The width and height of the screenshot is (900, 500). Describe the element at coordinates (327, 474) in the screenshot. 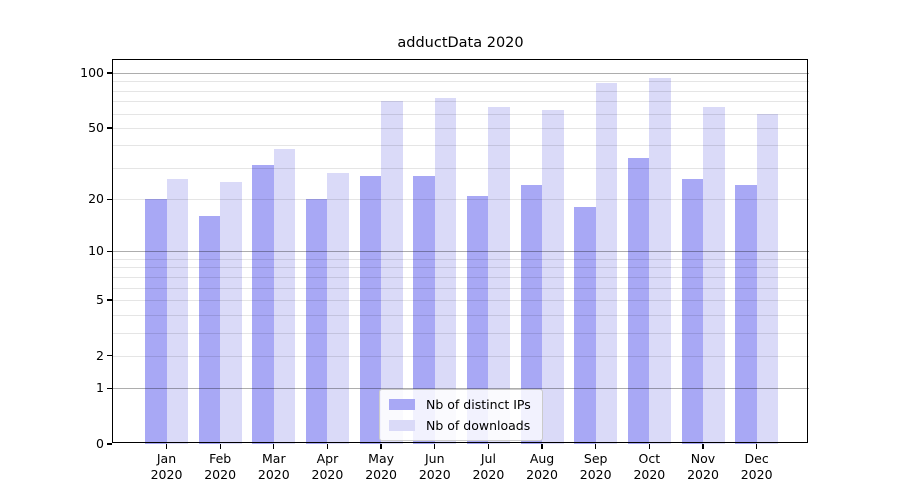

I see `x-tick-year-apr: 2020` at that location.